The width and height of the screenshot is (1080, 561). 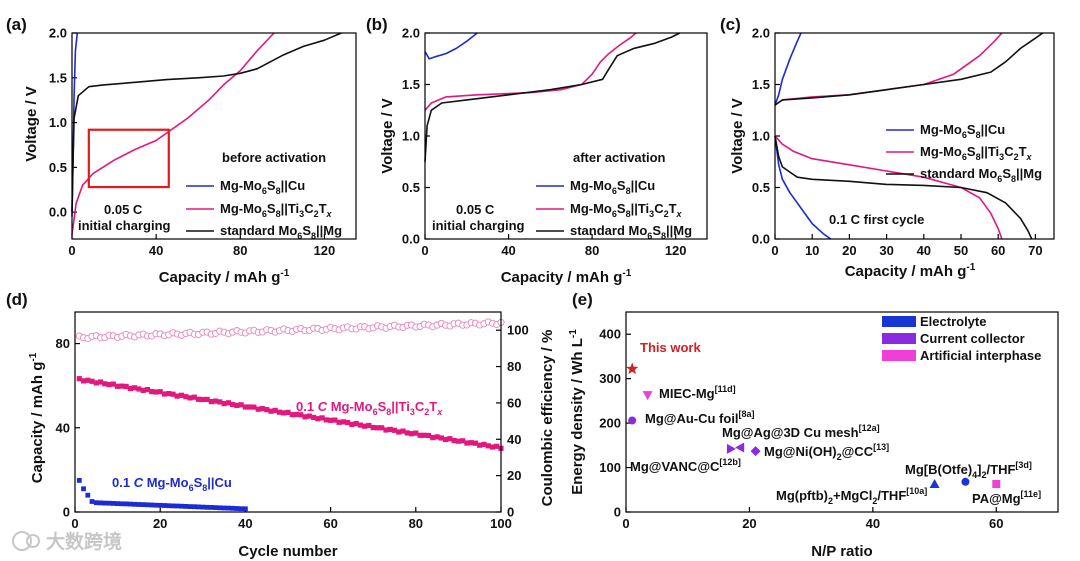 What do you see at coordinates (67, 541) in the screenshot?
I see `watermark: 大数跨境` at bounding box center [67, 541].